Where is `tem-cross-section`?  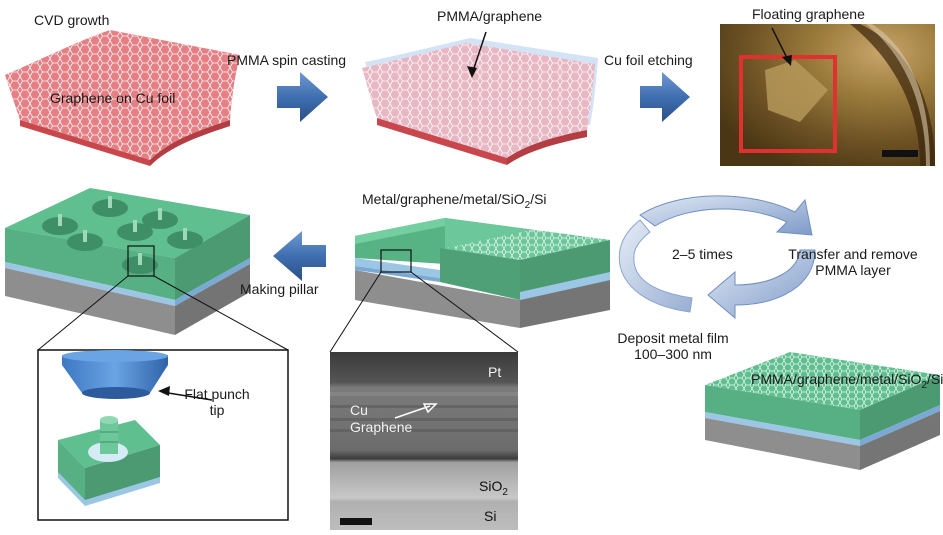 tem-cross-section is located at coordinates (424, 441).